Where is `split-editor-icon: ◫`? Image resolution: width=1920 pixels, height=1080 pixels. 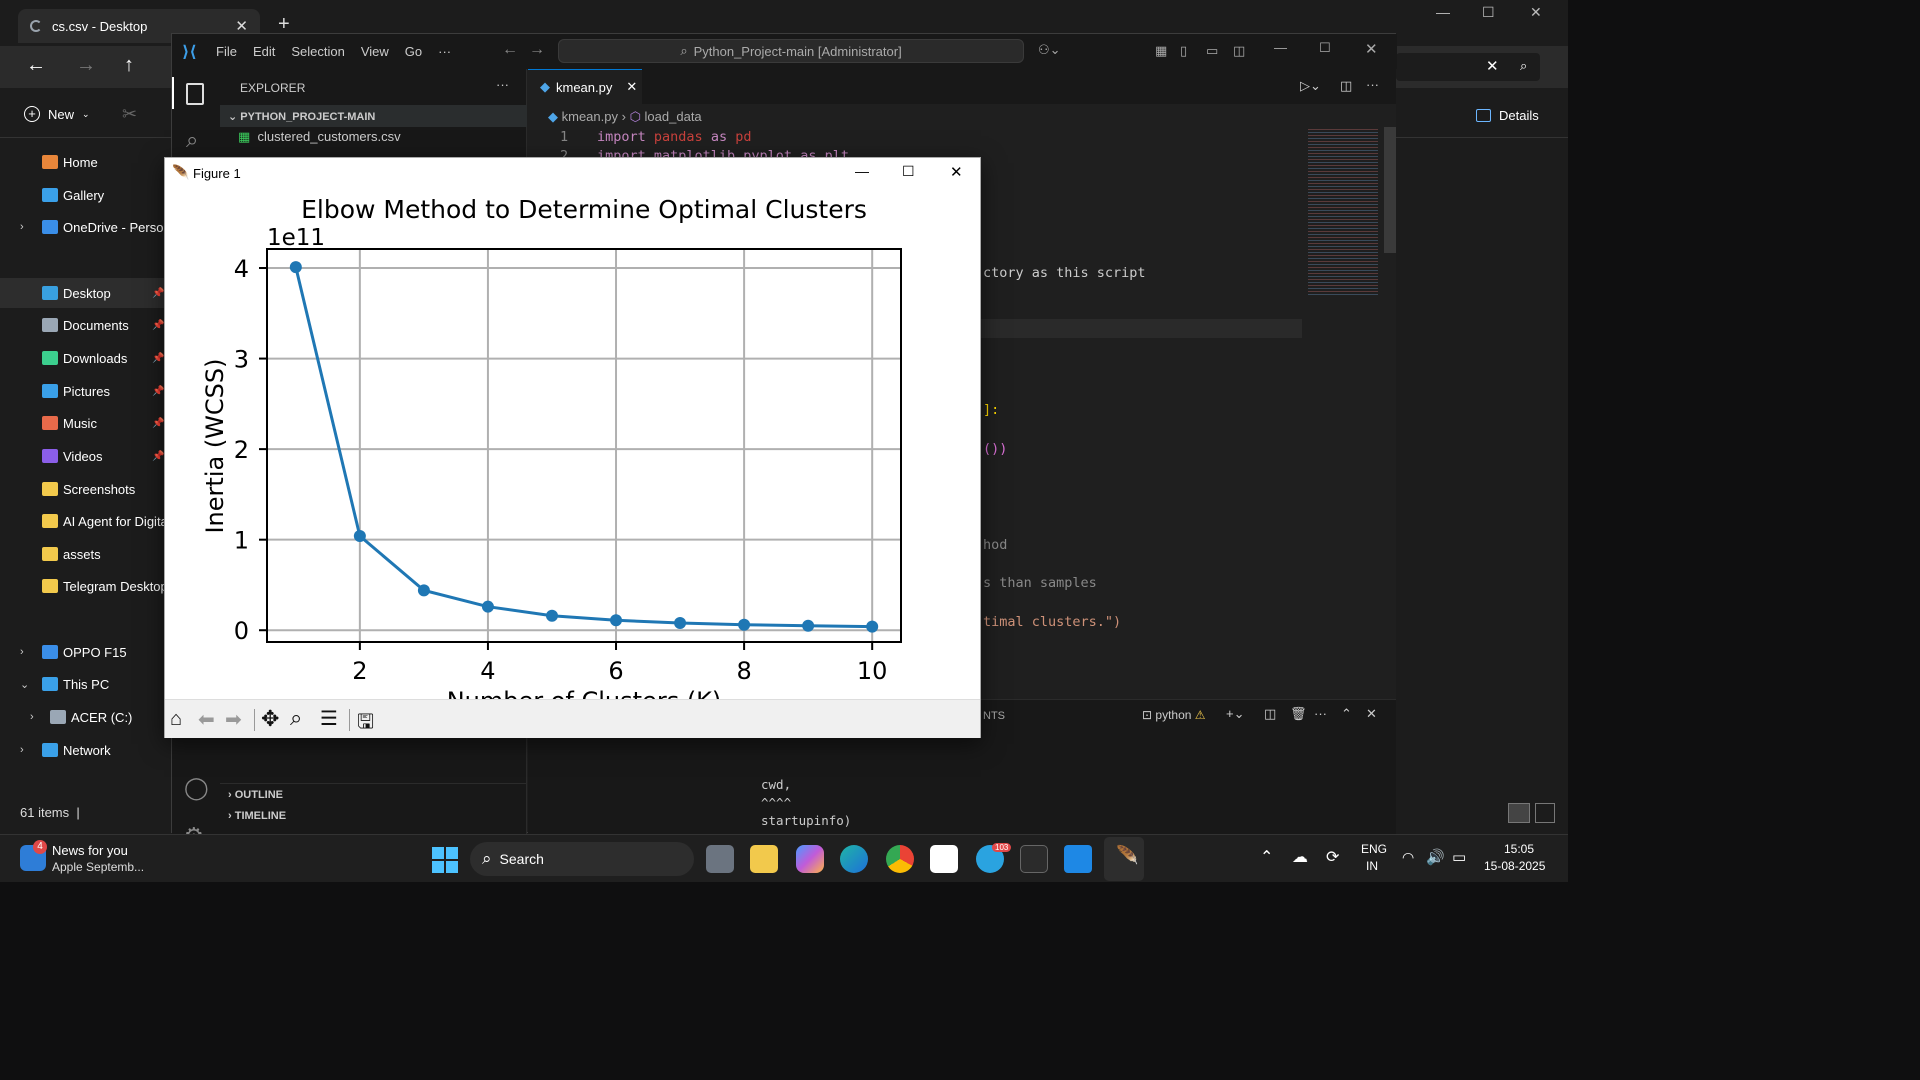 split-editor-icon: ◫ is located at coordinates (1346, 85).